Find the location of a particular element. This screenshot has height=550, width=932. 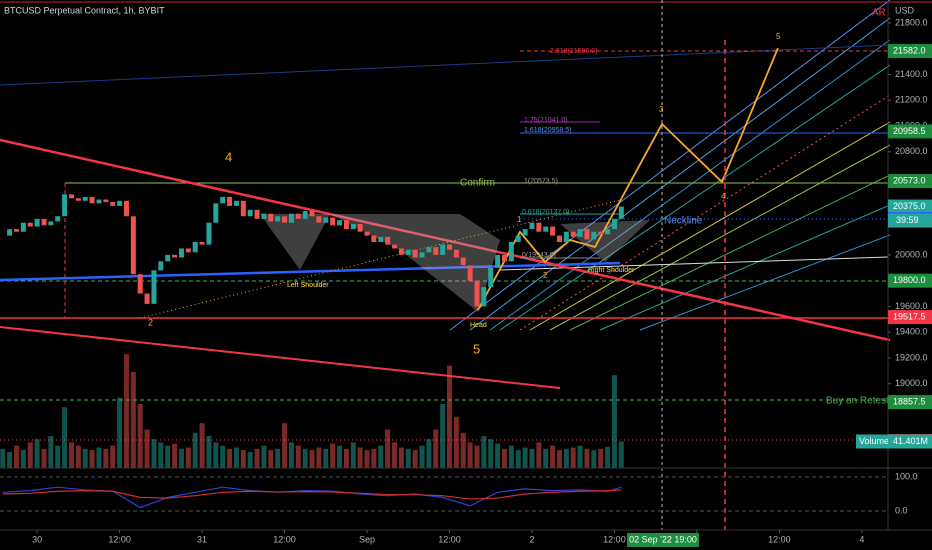

y-tick-label: 19600.0 is located at coordinates (911, 306).